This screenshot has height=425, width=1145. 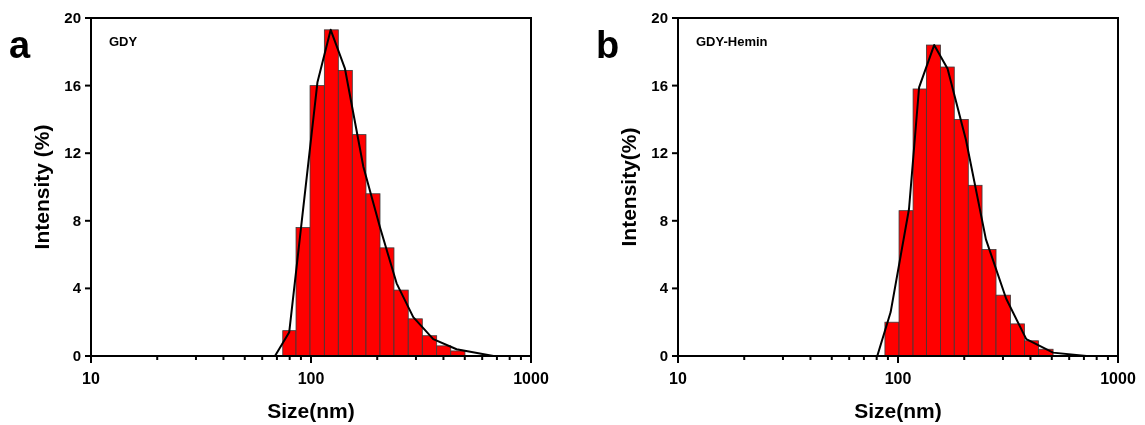 I want to click on y-axis-title: Intensity(%), so click(x=628, y=187).